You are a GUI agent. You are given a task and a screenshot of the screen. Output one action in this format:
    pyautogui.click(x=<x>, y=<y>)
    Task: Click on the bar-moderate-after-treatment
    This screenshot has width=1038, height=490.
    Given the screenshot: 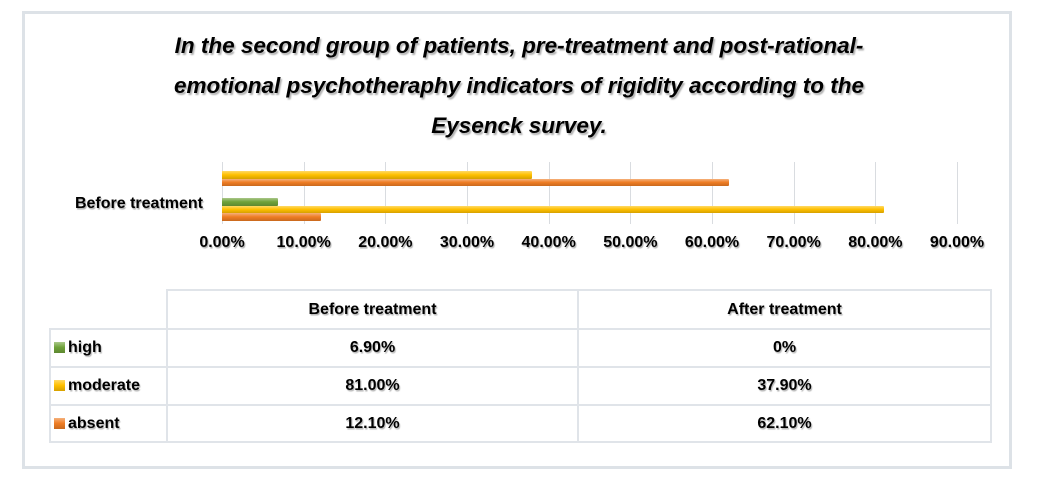 What is the action you would take?
    pyautogui.click(x=377, y=175)
    